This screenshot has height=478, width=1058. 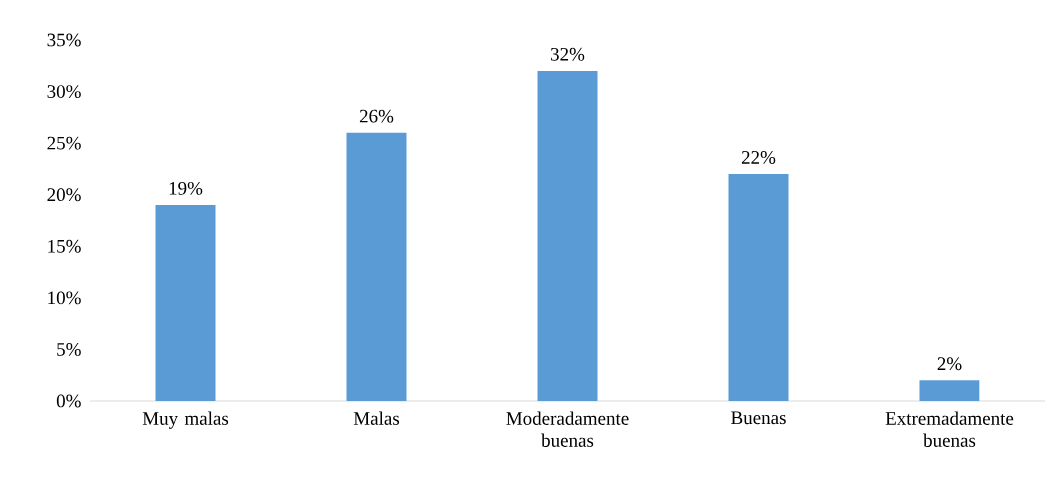 I want to click on x-tick-label: Moderadamente buenas, so click(x=567, y=429).